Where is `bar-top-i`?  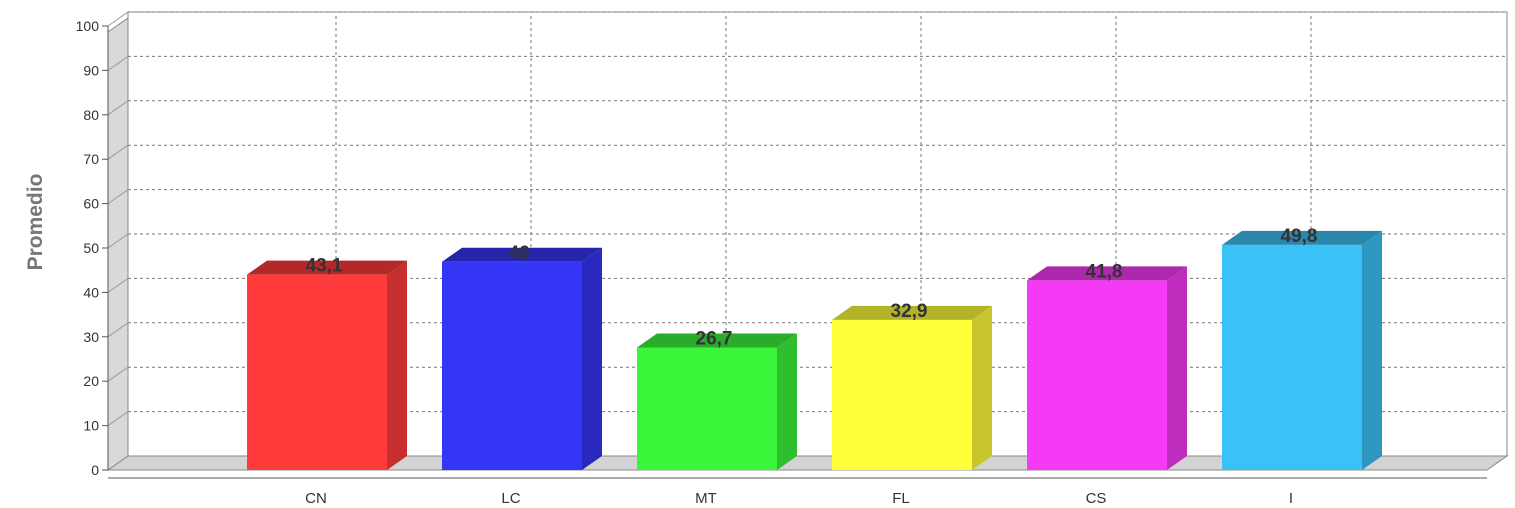 bar-top-i is located at coordinates (1302, 237).